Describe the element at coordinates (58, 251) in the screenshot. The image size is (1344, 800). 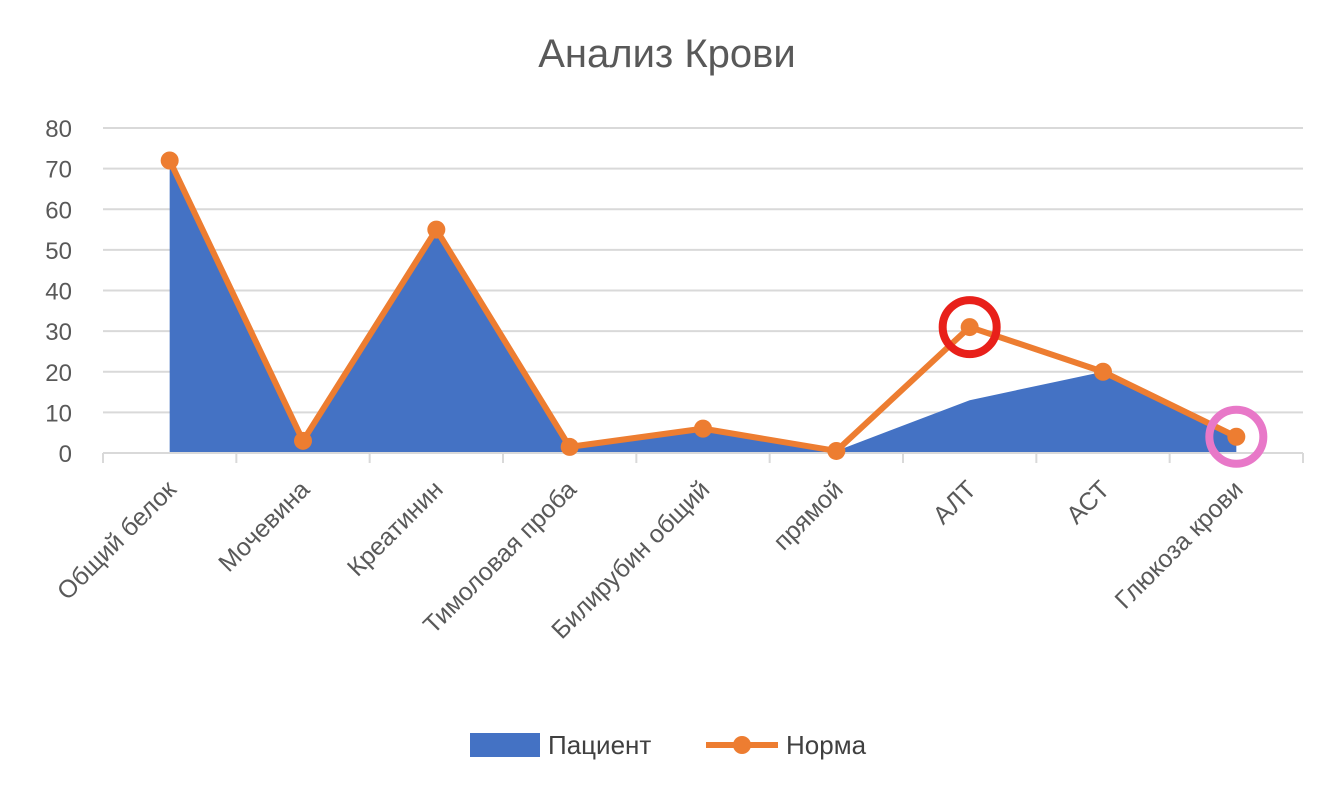
I see `y-tick-label: 50` at that location.